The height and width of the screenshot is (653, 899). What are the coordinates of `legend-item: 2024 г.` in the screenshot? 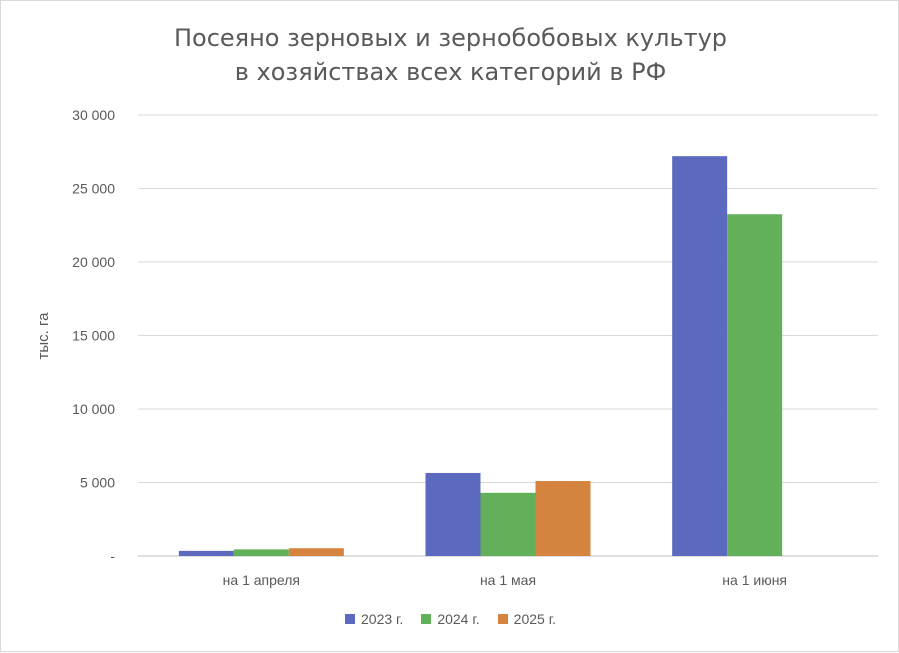 It's located at (450, 619).